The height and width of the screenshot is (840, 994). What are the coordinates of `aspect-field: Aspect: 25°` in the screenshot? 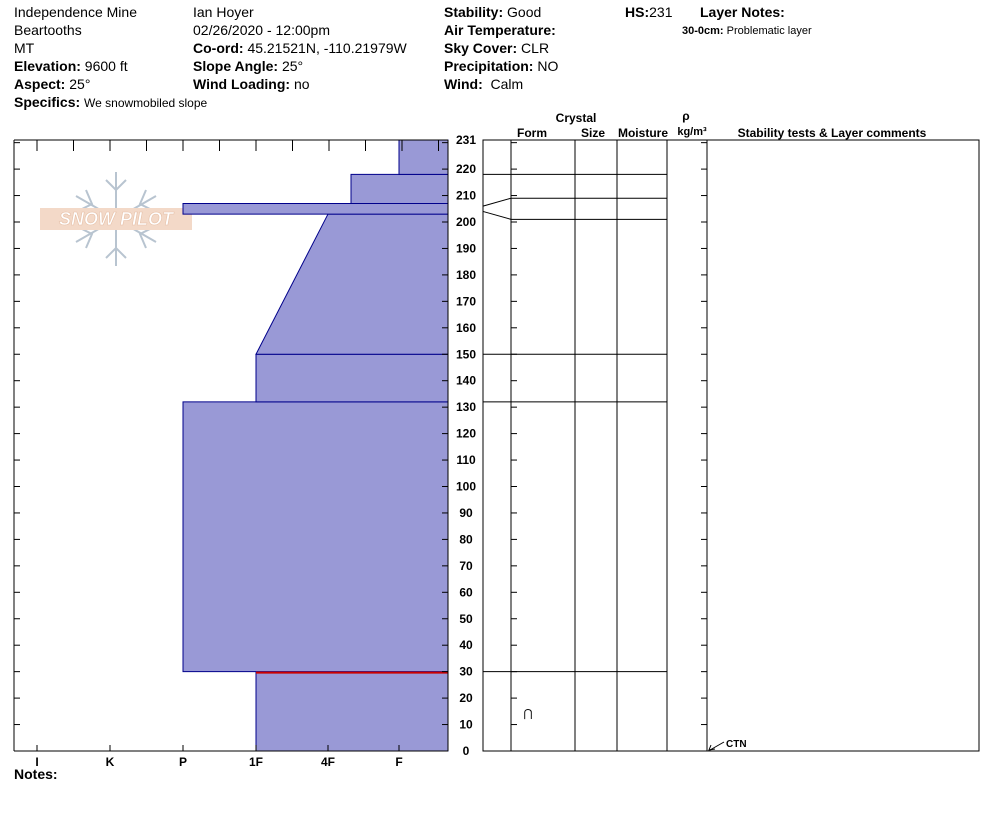 It's located at (52, 84).